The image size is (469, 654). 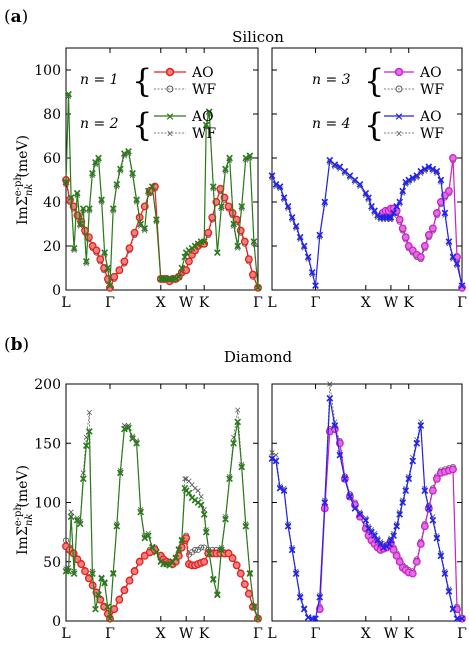 I want to click on legend-n3-brace: {, so click(x=374, y=81).